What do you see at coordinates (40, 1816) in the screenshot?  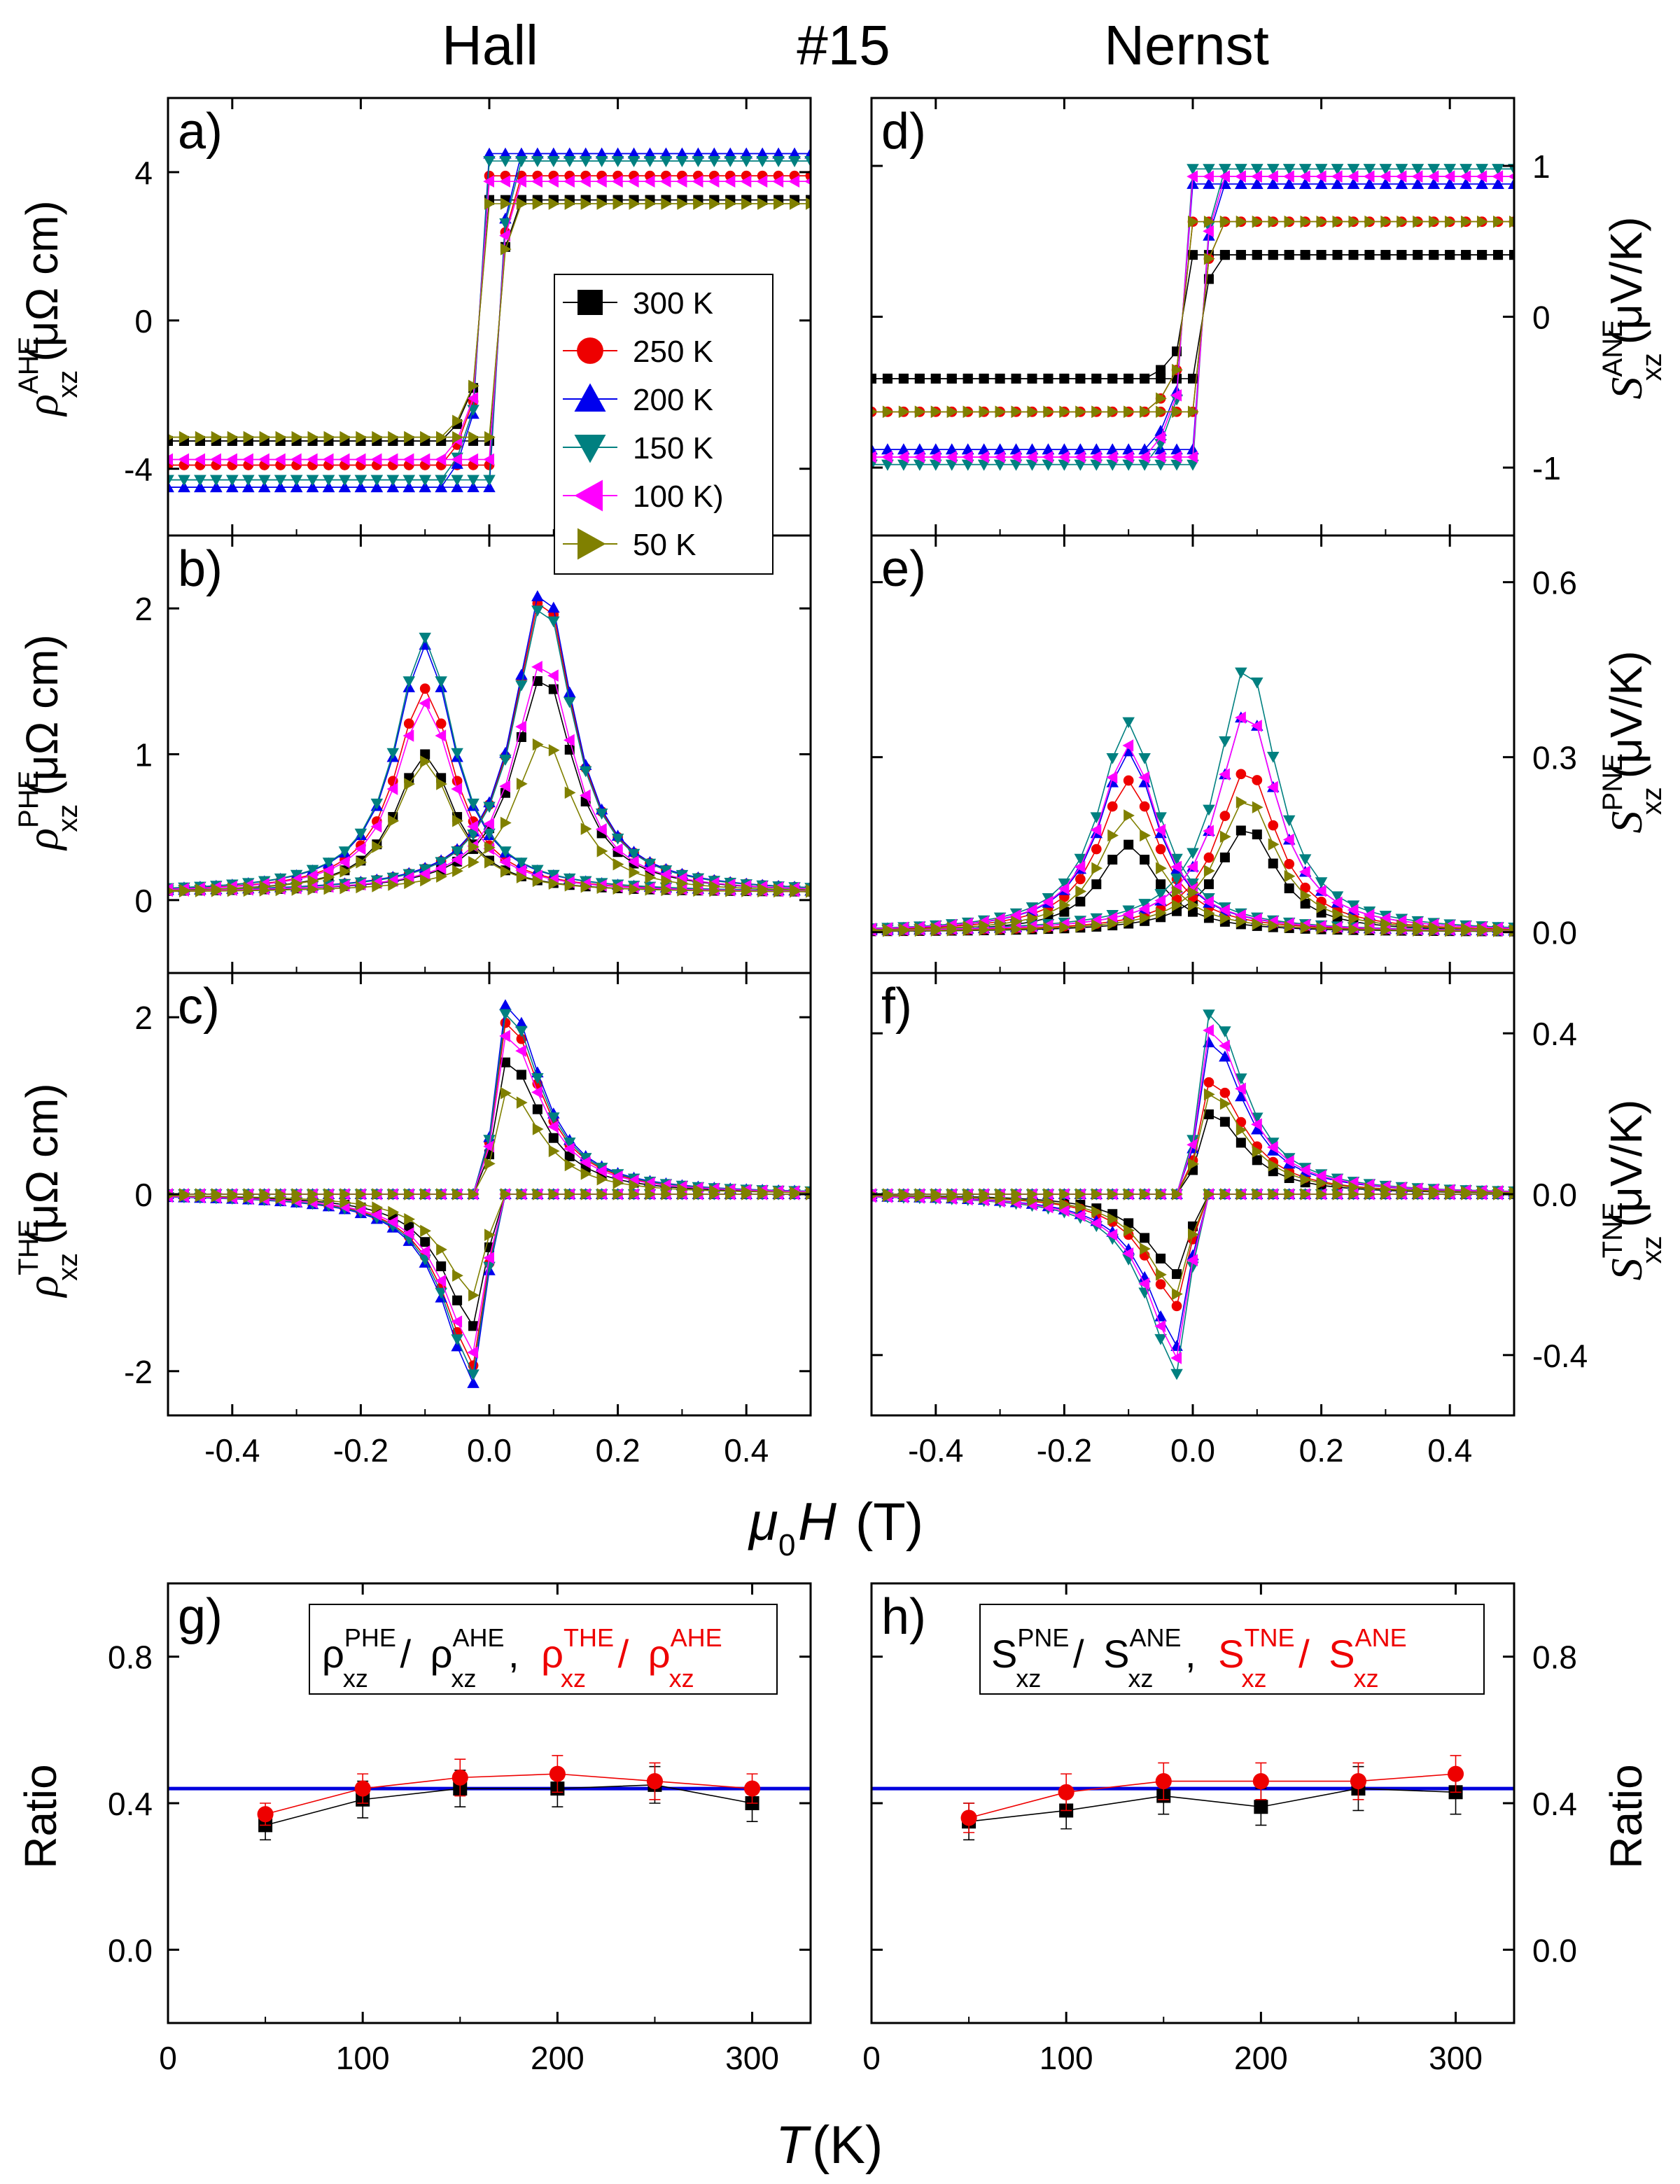 I see `svg-text: Ratio` at bounding box center [40, 1816].